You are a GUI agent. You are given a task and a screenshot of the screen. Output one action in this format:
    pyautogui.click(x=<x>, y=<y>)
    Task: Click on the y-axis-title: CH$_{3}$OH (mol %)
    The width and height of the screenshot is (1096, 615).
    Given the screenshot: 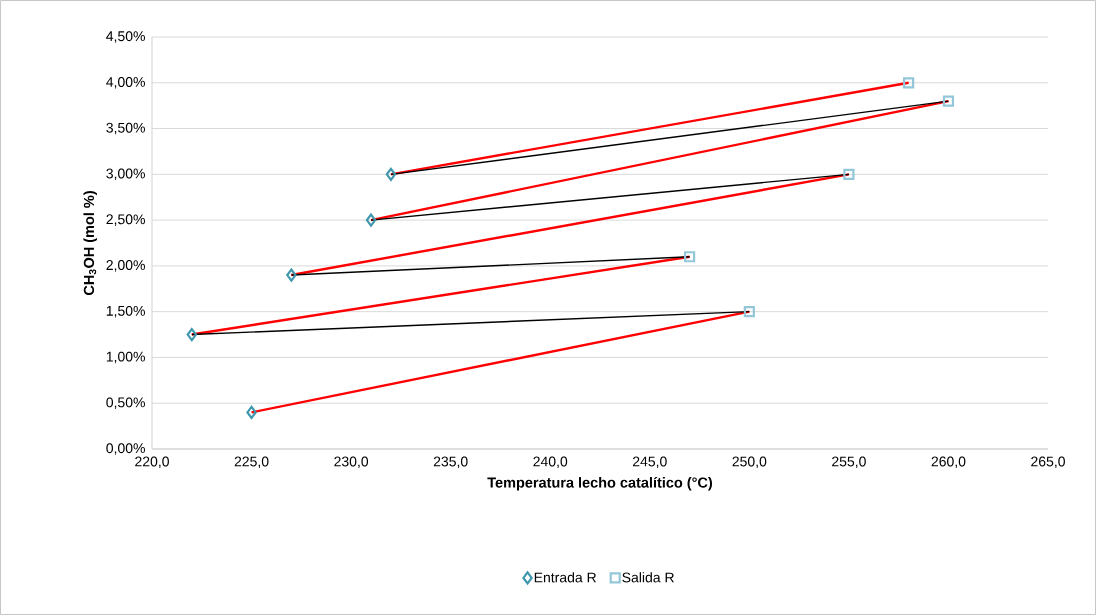 What is the action you would take?
    pyautogui.click(x=90, y=243)
    